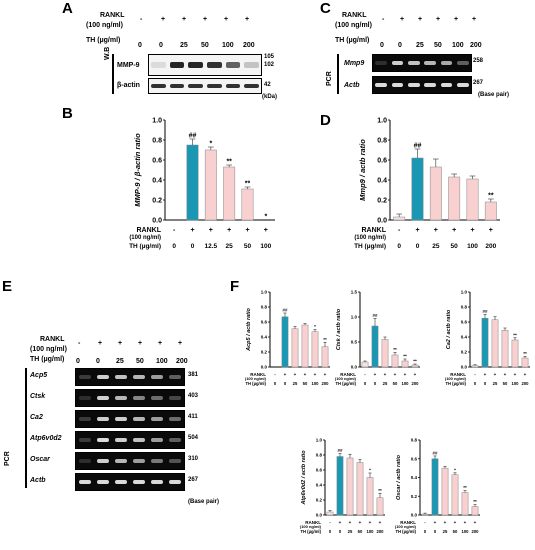 Image resolution: width=535 pixels, height=550 pixels. What do you see at coordinates (354, 292) in the screenshot?
I see `y-tick-label: 1.5` at bounding box center [354, 292].